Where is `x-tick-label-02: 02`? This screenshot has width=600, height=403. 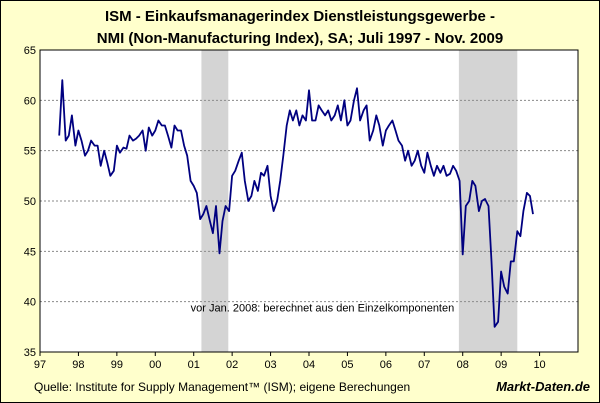 x-tick-label-02: 02 is located at coordinates (232, 365).